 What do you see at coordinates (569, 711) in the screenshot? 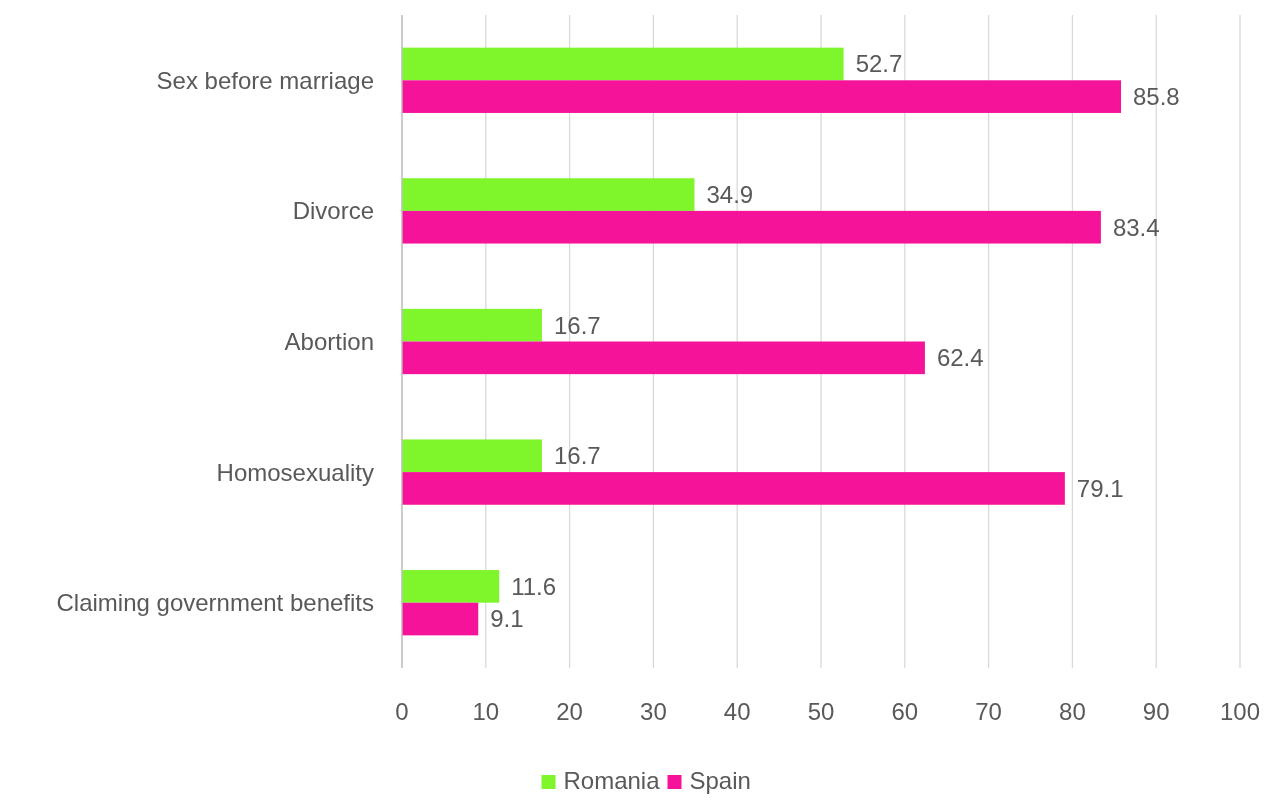
I see `x-tick-label: 20` at bounding box center [569, 711].